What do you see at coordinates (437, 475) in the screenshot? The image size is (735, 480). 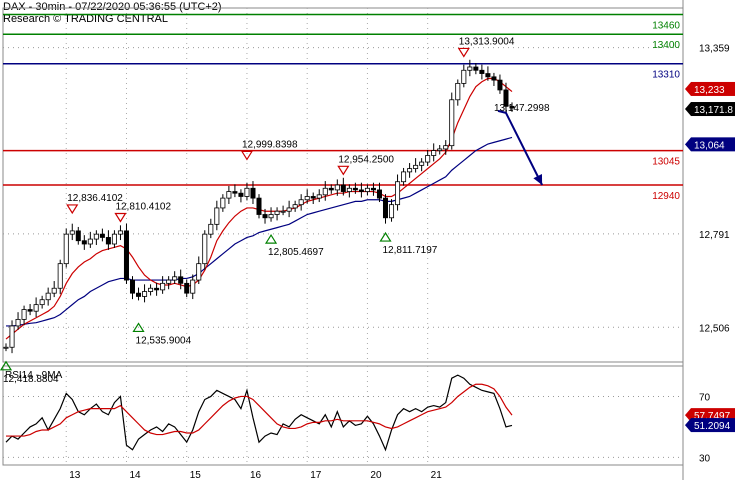 I see `x-tick-label: 21` at bounding box center [437, 475].